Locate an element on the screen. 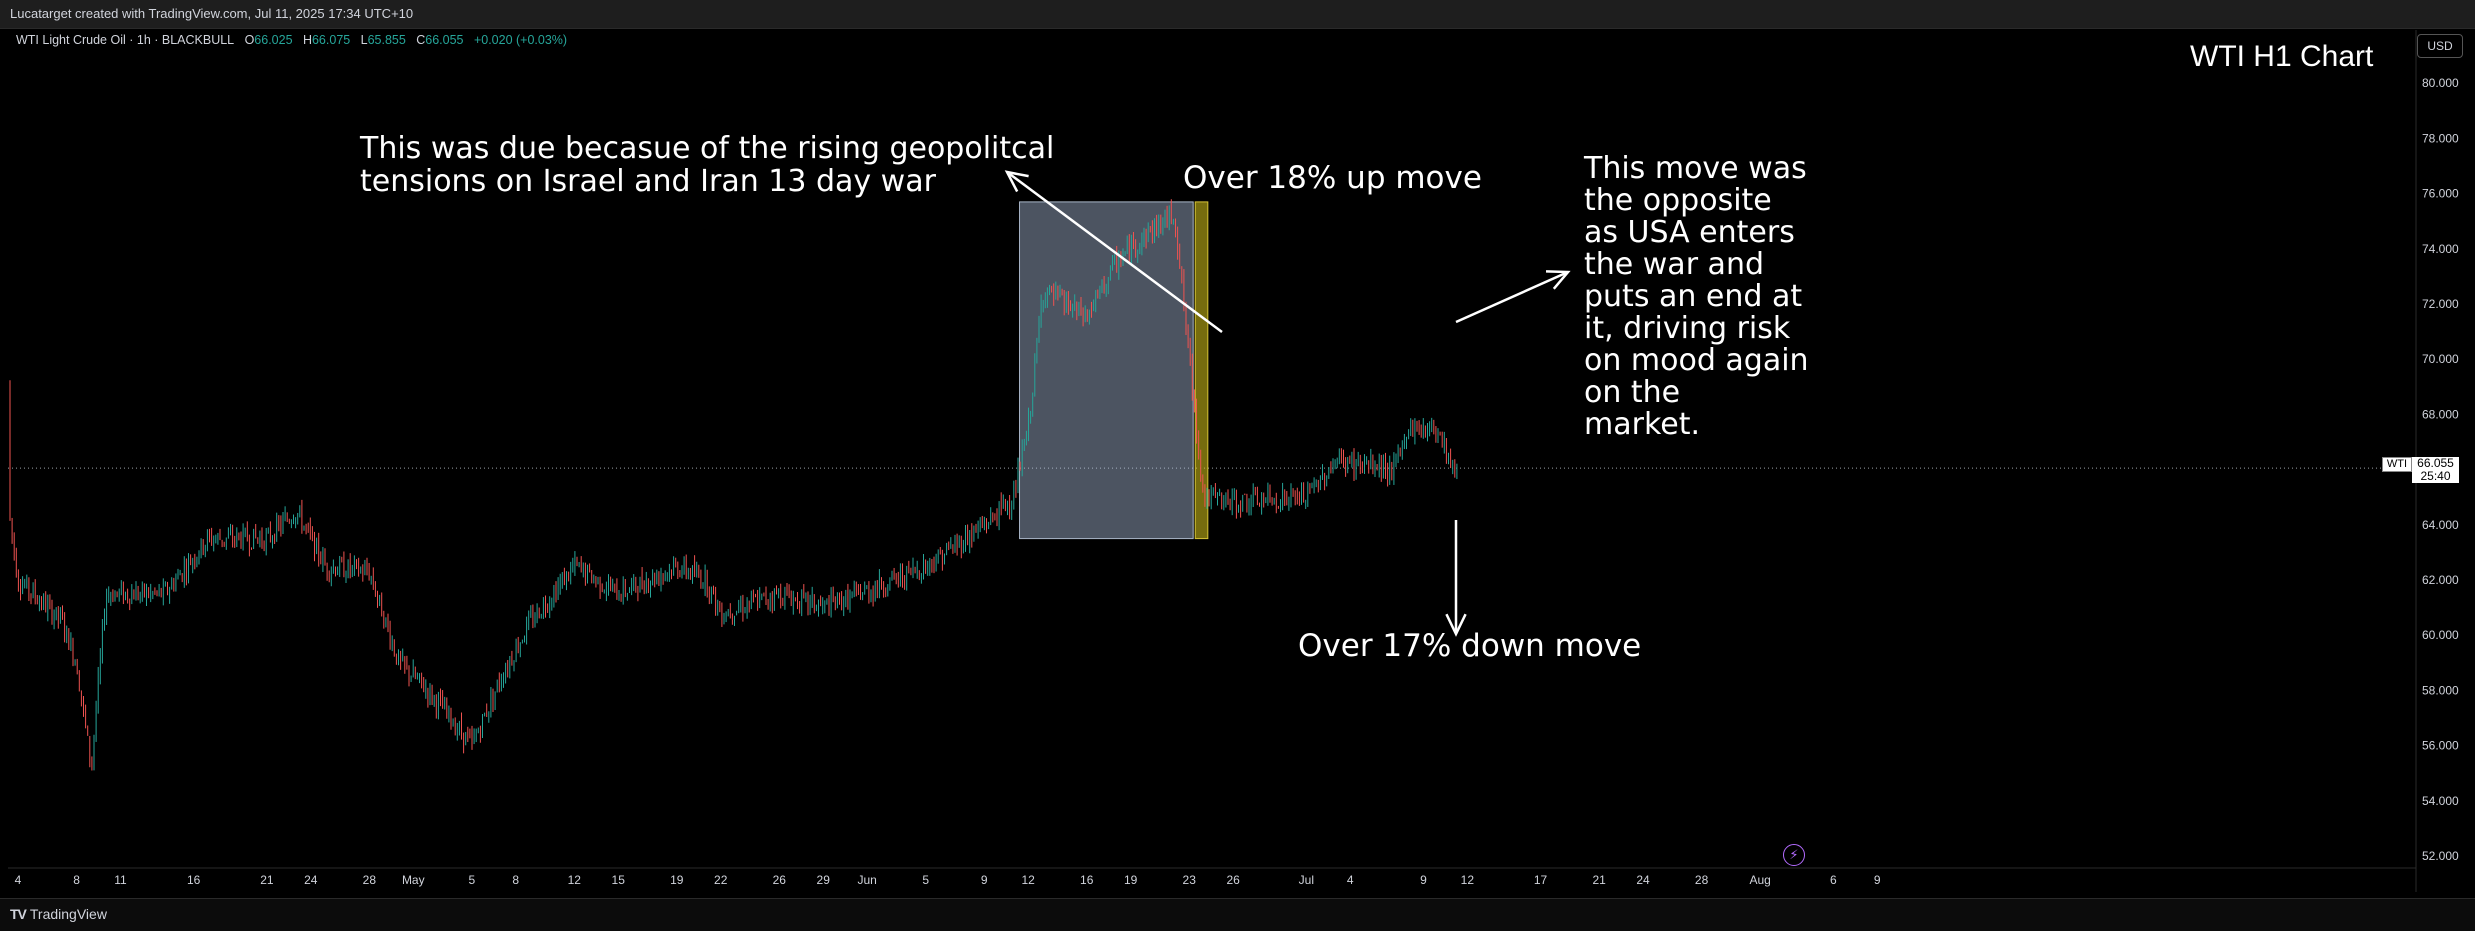 The image size is (2475, 931). arrow-to-geopolitics-head is located at coordinates (1016, 181).